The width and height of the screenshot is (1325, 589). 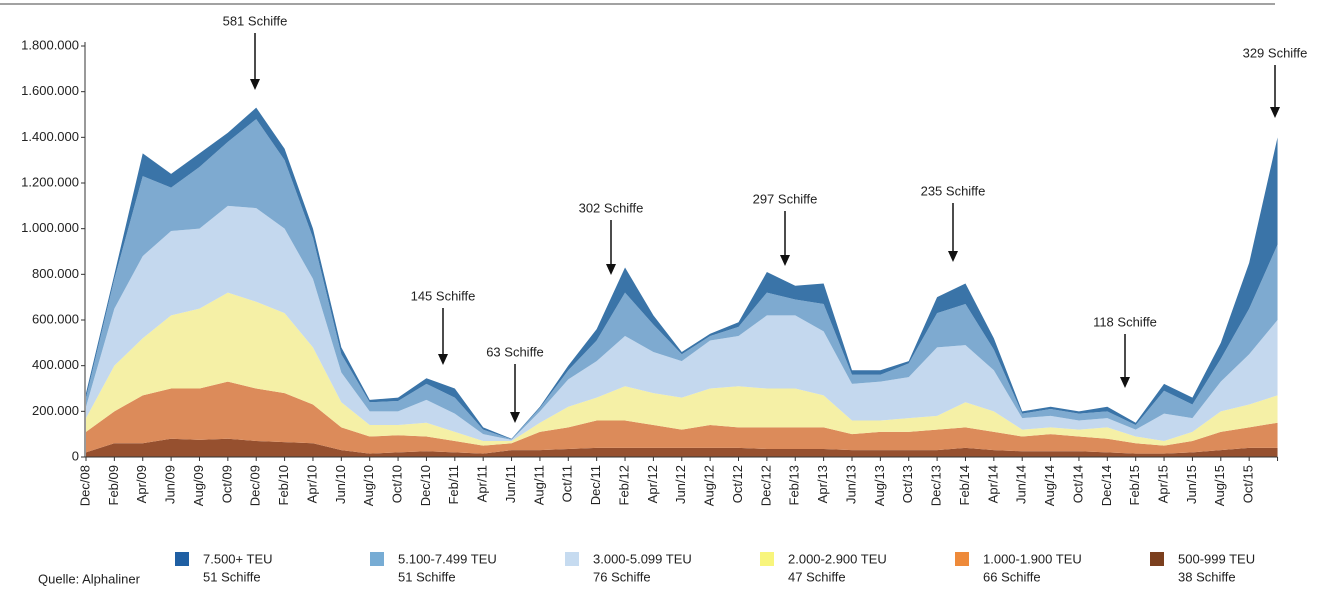 What do you see at coordinates (1219, 485) in the screenshot?
I see `x-tick-label: Aug/15` at bounding box center [1219, 485].